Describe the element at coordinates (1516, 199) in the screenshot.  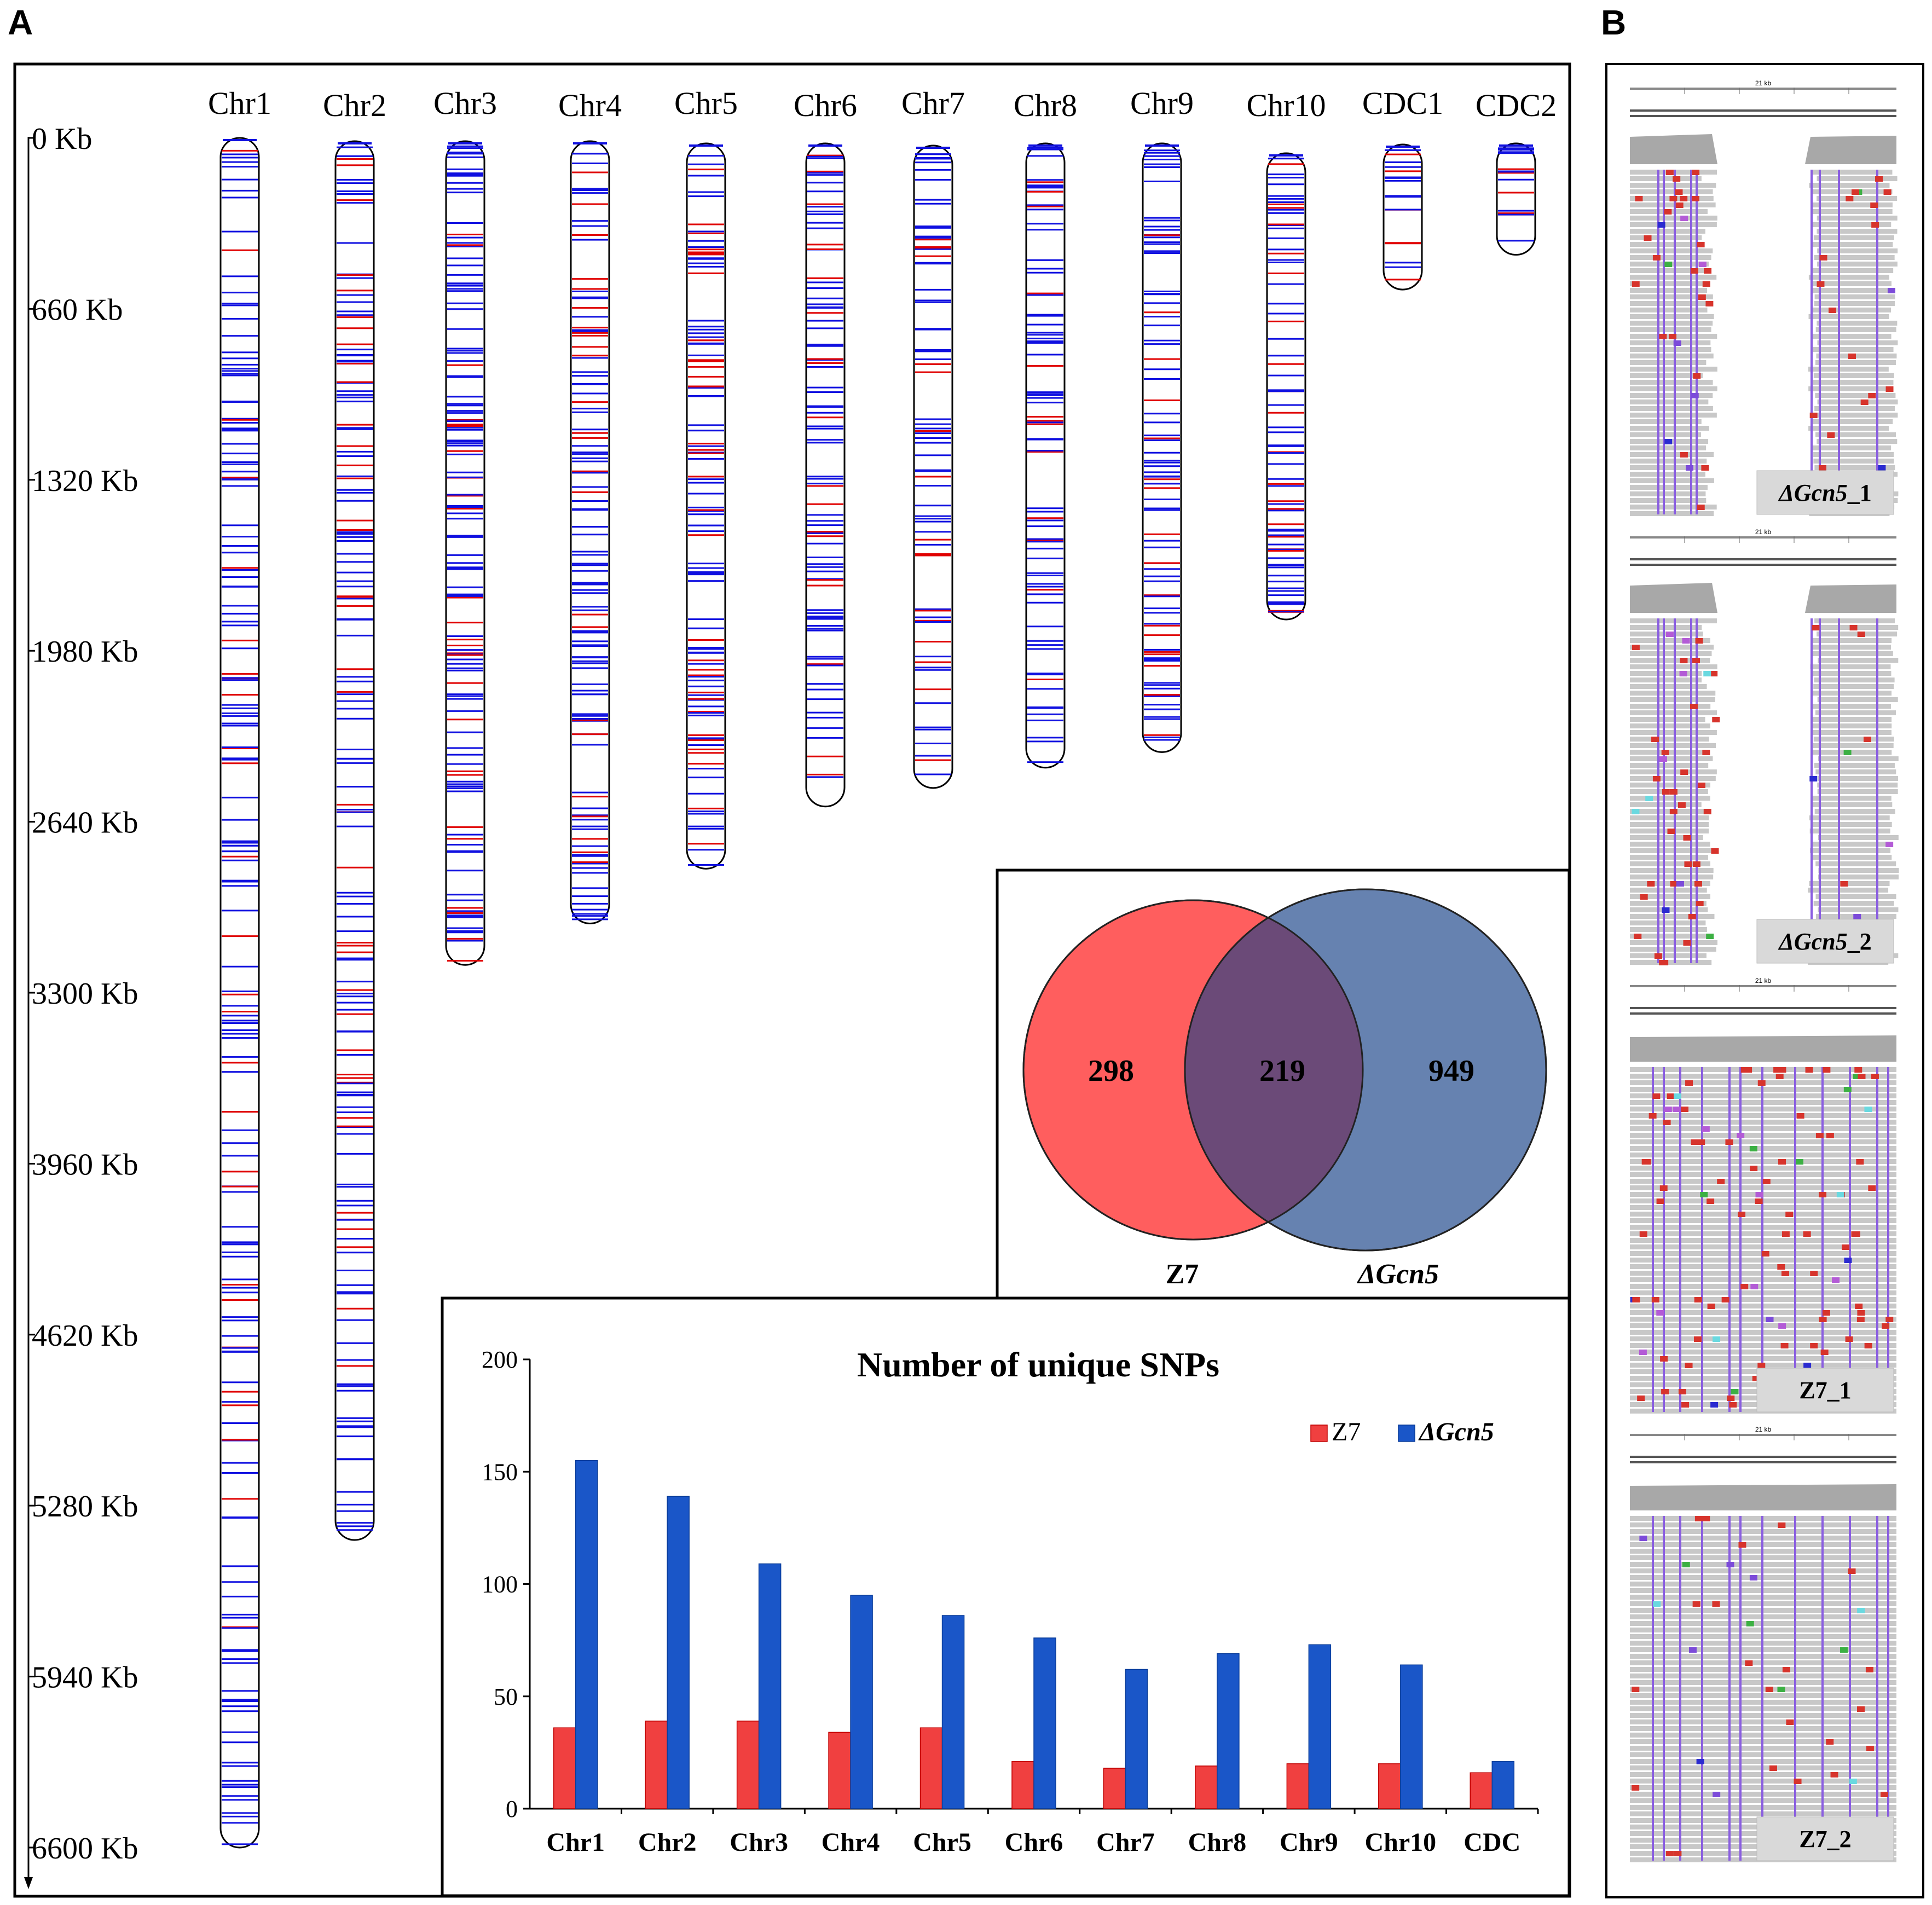
I see `chromosome-body` at that location.